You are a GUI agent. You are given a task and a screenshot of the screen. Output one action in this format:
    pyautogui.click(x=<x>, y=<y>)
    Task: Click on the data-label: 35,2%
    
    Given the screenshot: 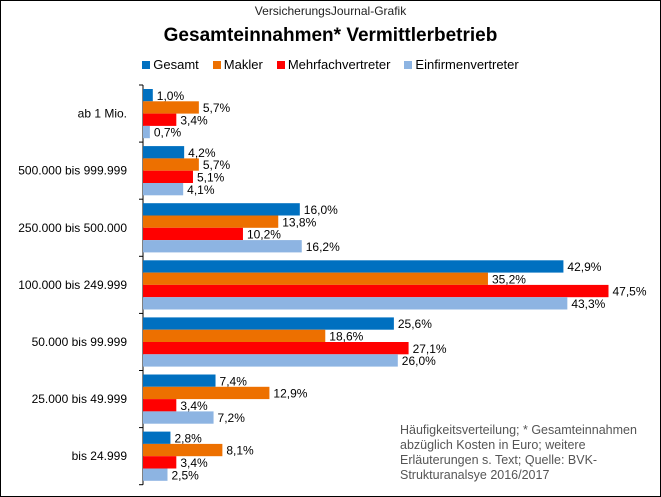 What is the action you would take?
    pyautogui.click(x=509, y=279)
    